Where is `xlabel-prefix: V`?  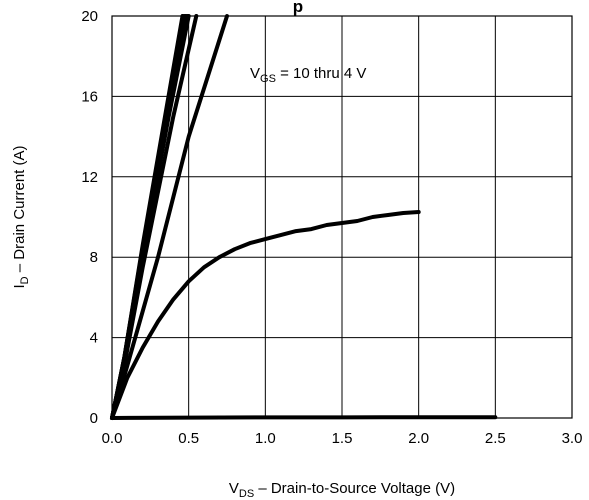
xlabel-prefix: V is located at coordinates (234, 488).